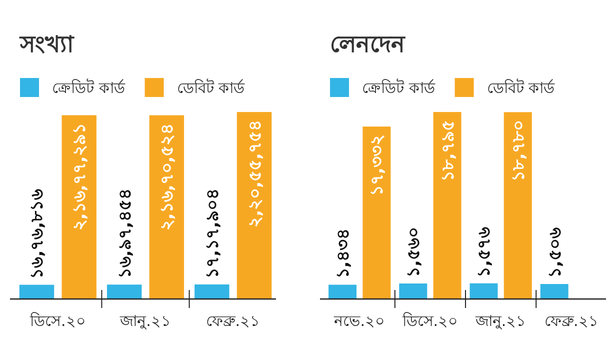 The width and height of the screenshot is (613, 345). I want to click on chart-title: সংখ্যা, so click(47, 45).